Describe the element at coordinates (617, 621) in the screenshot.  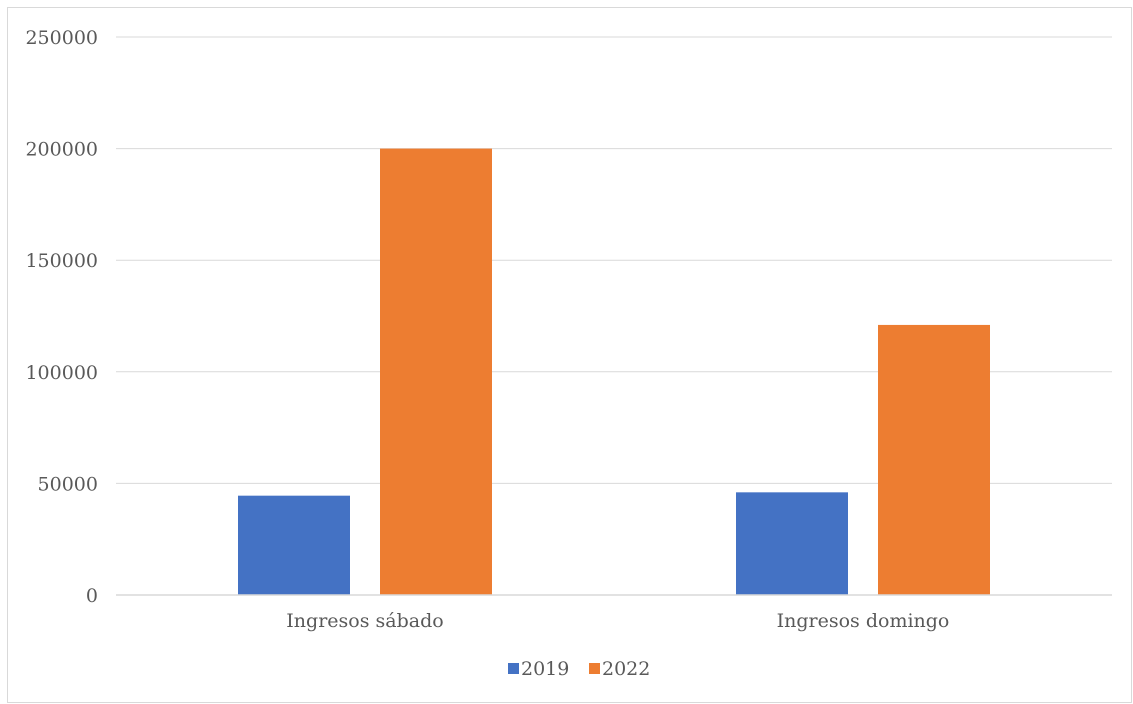
I see `x-axis-tick-labels: Ingresos sábado Ingresos domingo` at that location.